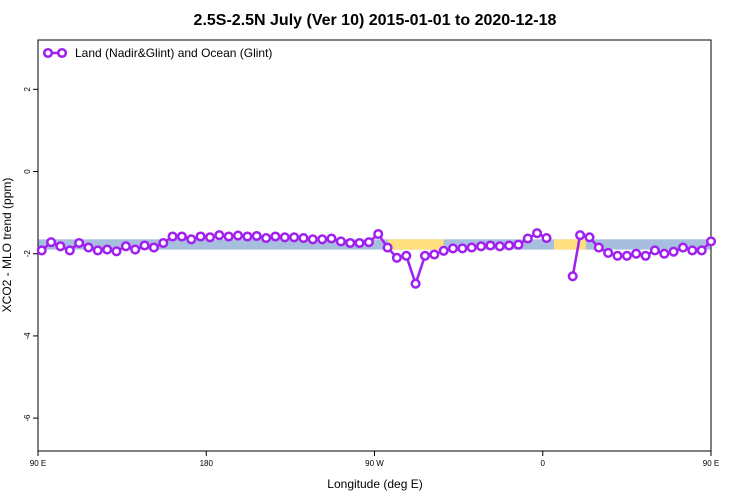 The image size is (750, 500). I want to click on x-tick-label: 0, so click(543, 463).